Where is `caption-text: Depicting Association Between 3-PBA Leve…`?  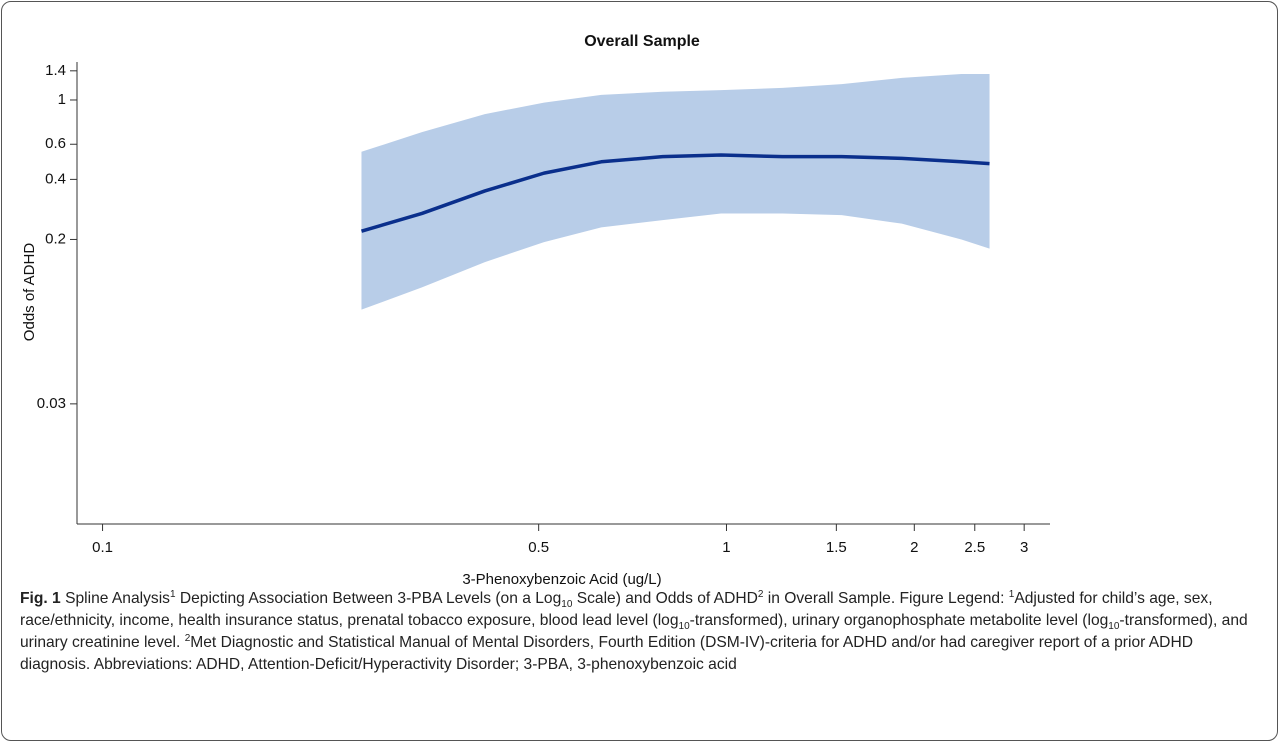 caption-text: Depicting Association Between 3-PBA Leve… is located at coordinates (368, 598).